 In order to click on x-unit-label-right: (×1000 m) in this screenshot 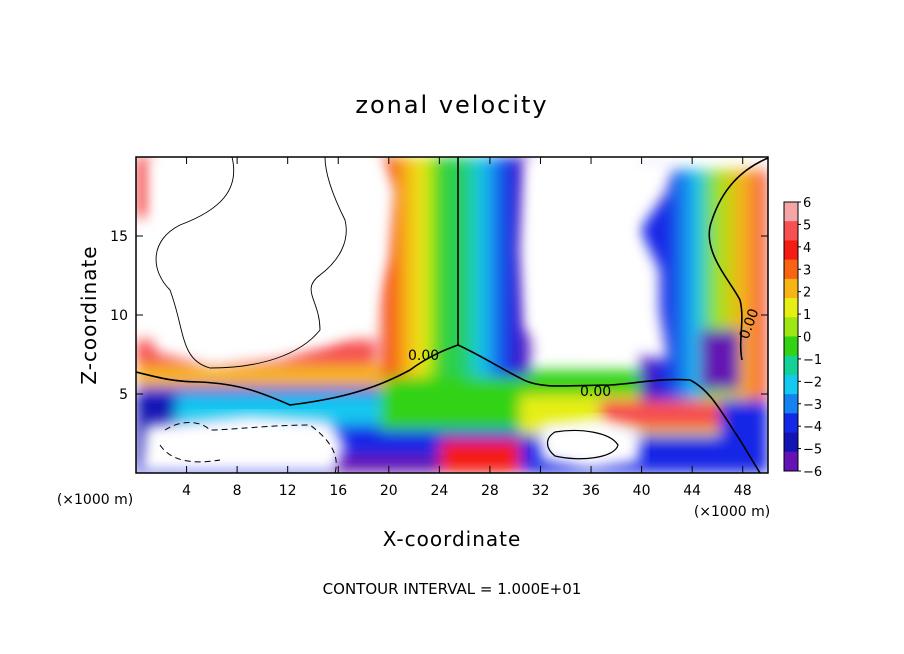, I will do `click(732, 512)`.